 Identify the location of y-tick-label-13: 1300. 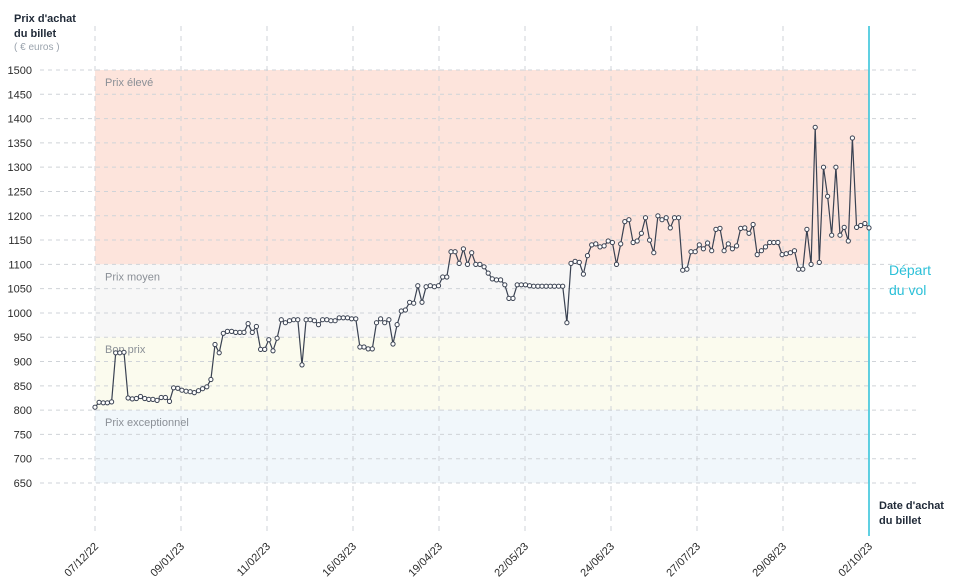
(20, 168).